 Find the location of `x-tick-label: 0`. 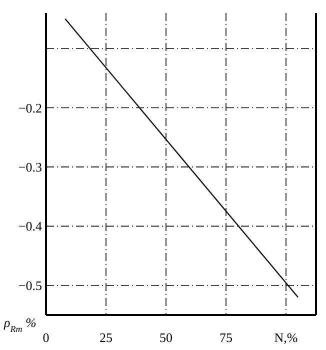

x-tick-label: 0 is located at coordinates (46, 337).